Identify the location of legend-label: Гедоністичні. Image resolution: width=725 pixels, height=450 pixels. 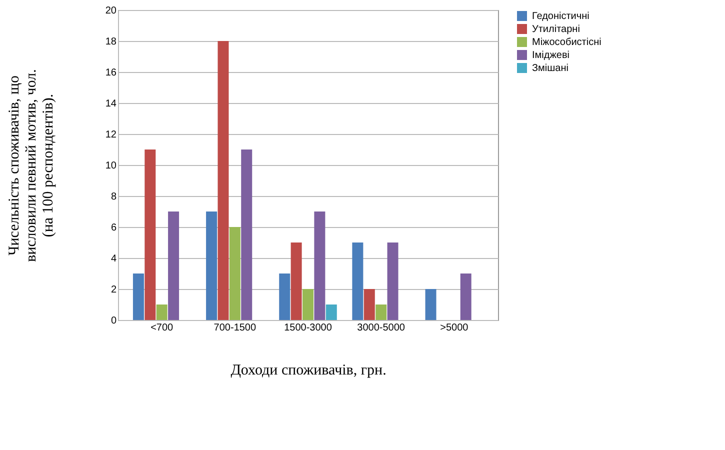
(561, 16).